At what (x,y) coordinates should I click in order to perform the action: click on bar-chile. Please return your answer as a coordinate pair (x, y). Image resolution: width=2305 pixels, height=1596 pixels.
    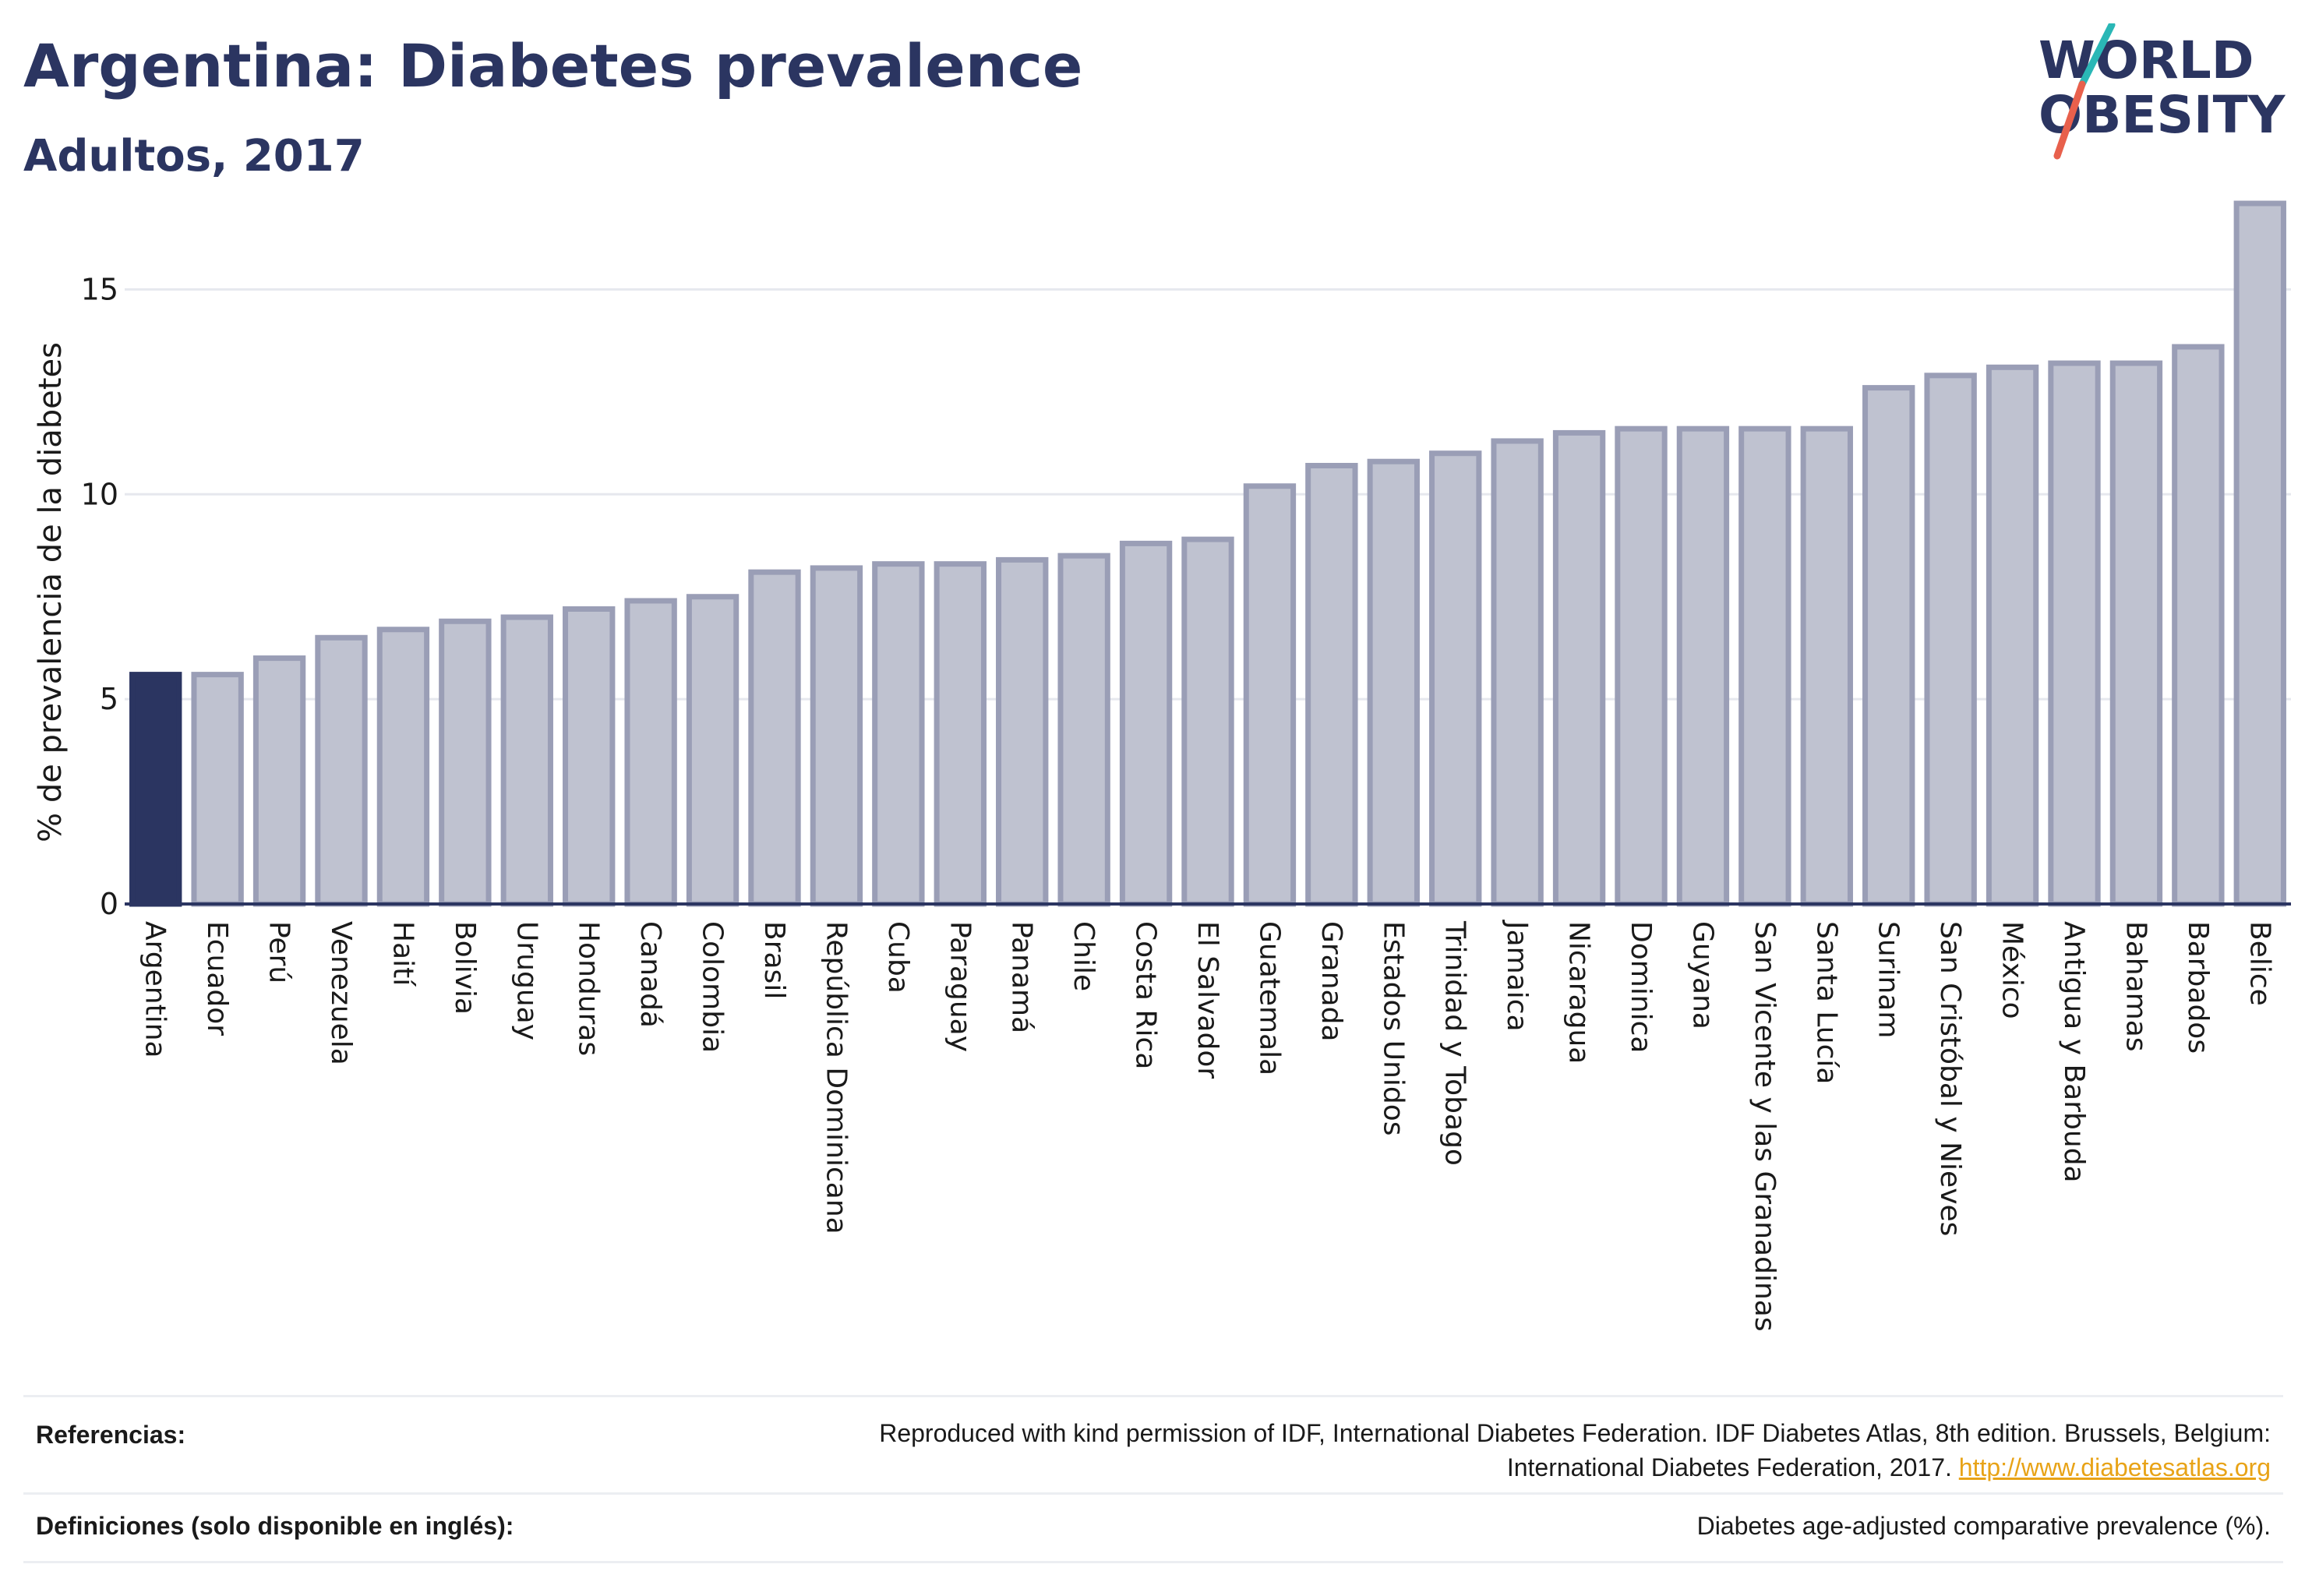
    Looking at the image, I should click on (1083, 730).